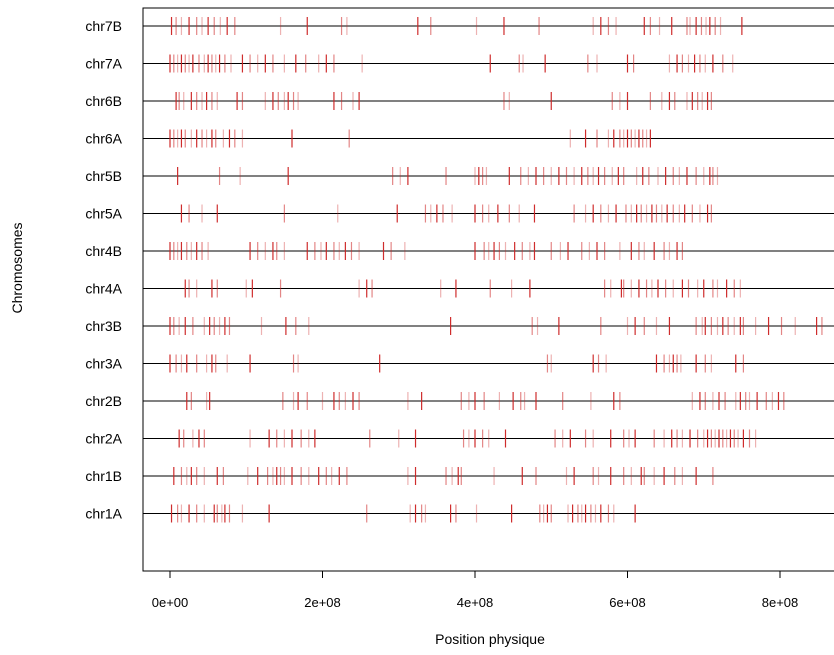  What do you see at coordinates (103, 364) in the screenshot?
I see `category-label-chr3A: chr3A` at bounding box center [103, 364].